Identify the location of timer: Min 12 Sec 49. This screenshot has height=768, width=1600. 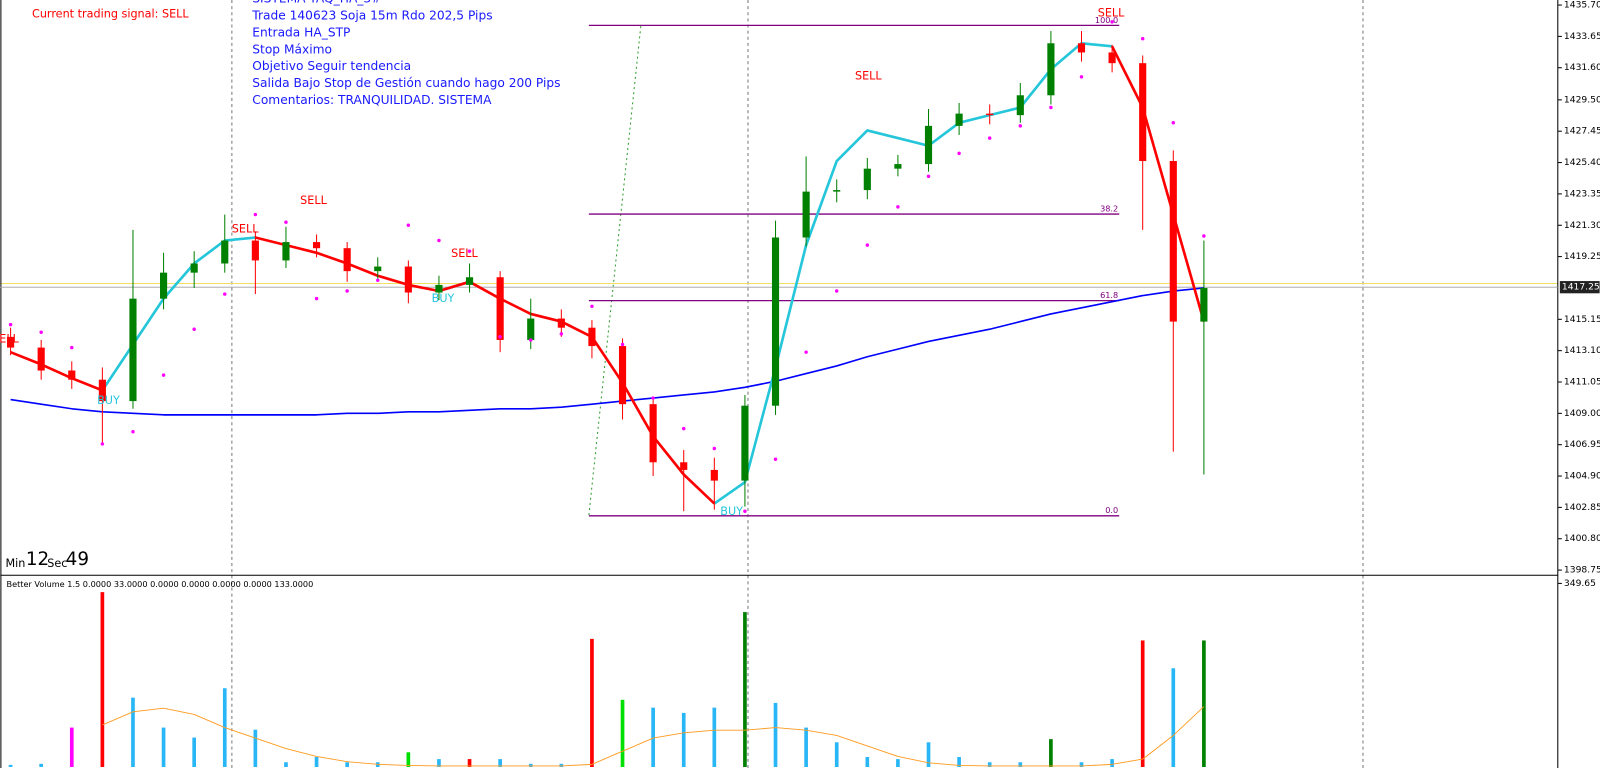
(47, 559).